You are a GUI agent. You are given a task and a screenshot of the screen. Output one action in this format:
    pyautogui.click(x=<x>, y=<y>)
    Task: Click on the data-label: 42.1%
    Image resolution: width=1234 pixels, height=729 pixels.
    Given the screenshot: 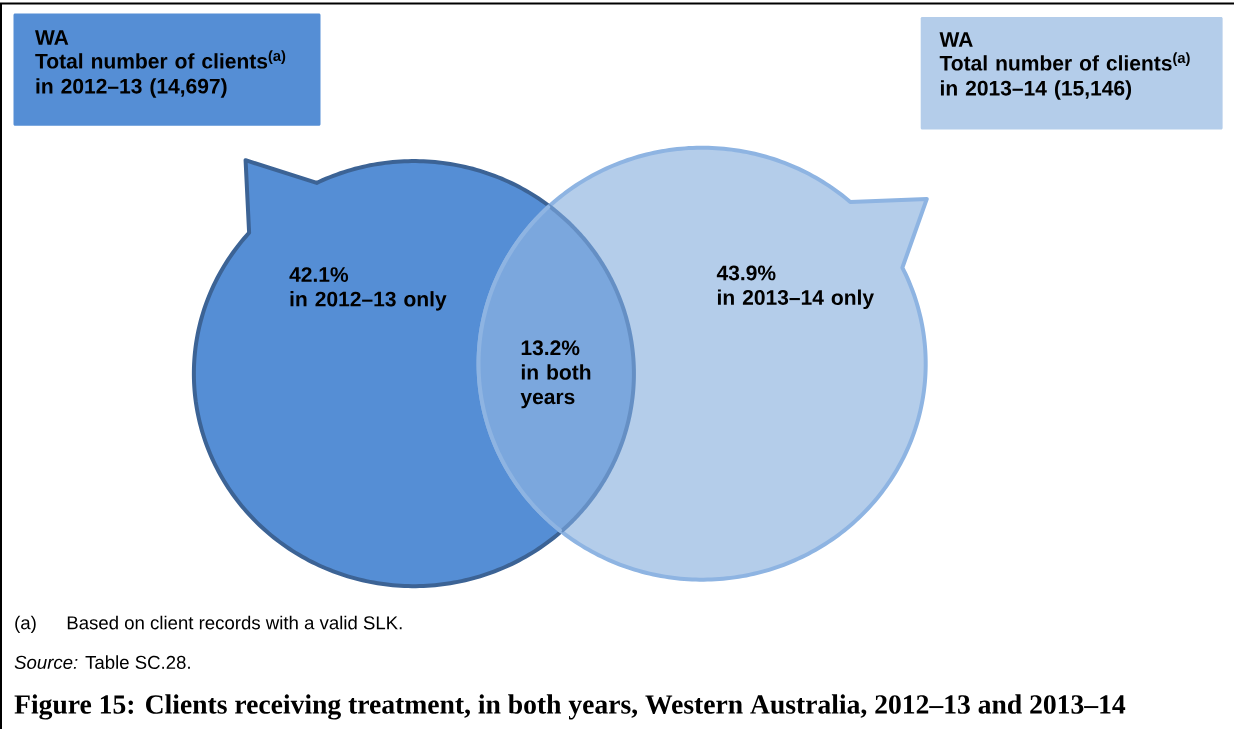 What is the action you would take?
    pyautogui.click(x=319, y=274)
    